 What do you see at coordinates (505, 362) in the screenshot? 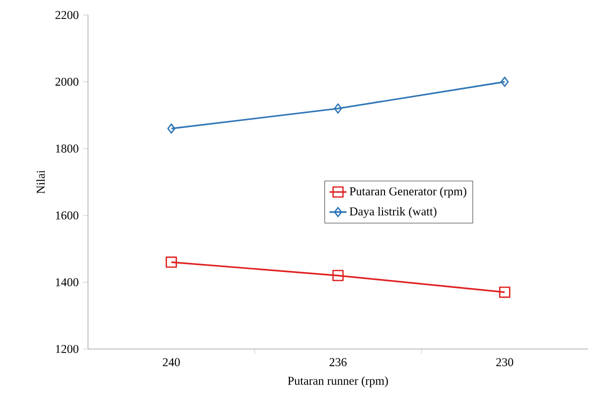
I see `x-tick-label: 230` at bounding box center [505, 362].